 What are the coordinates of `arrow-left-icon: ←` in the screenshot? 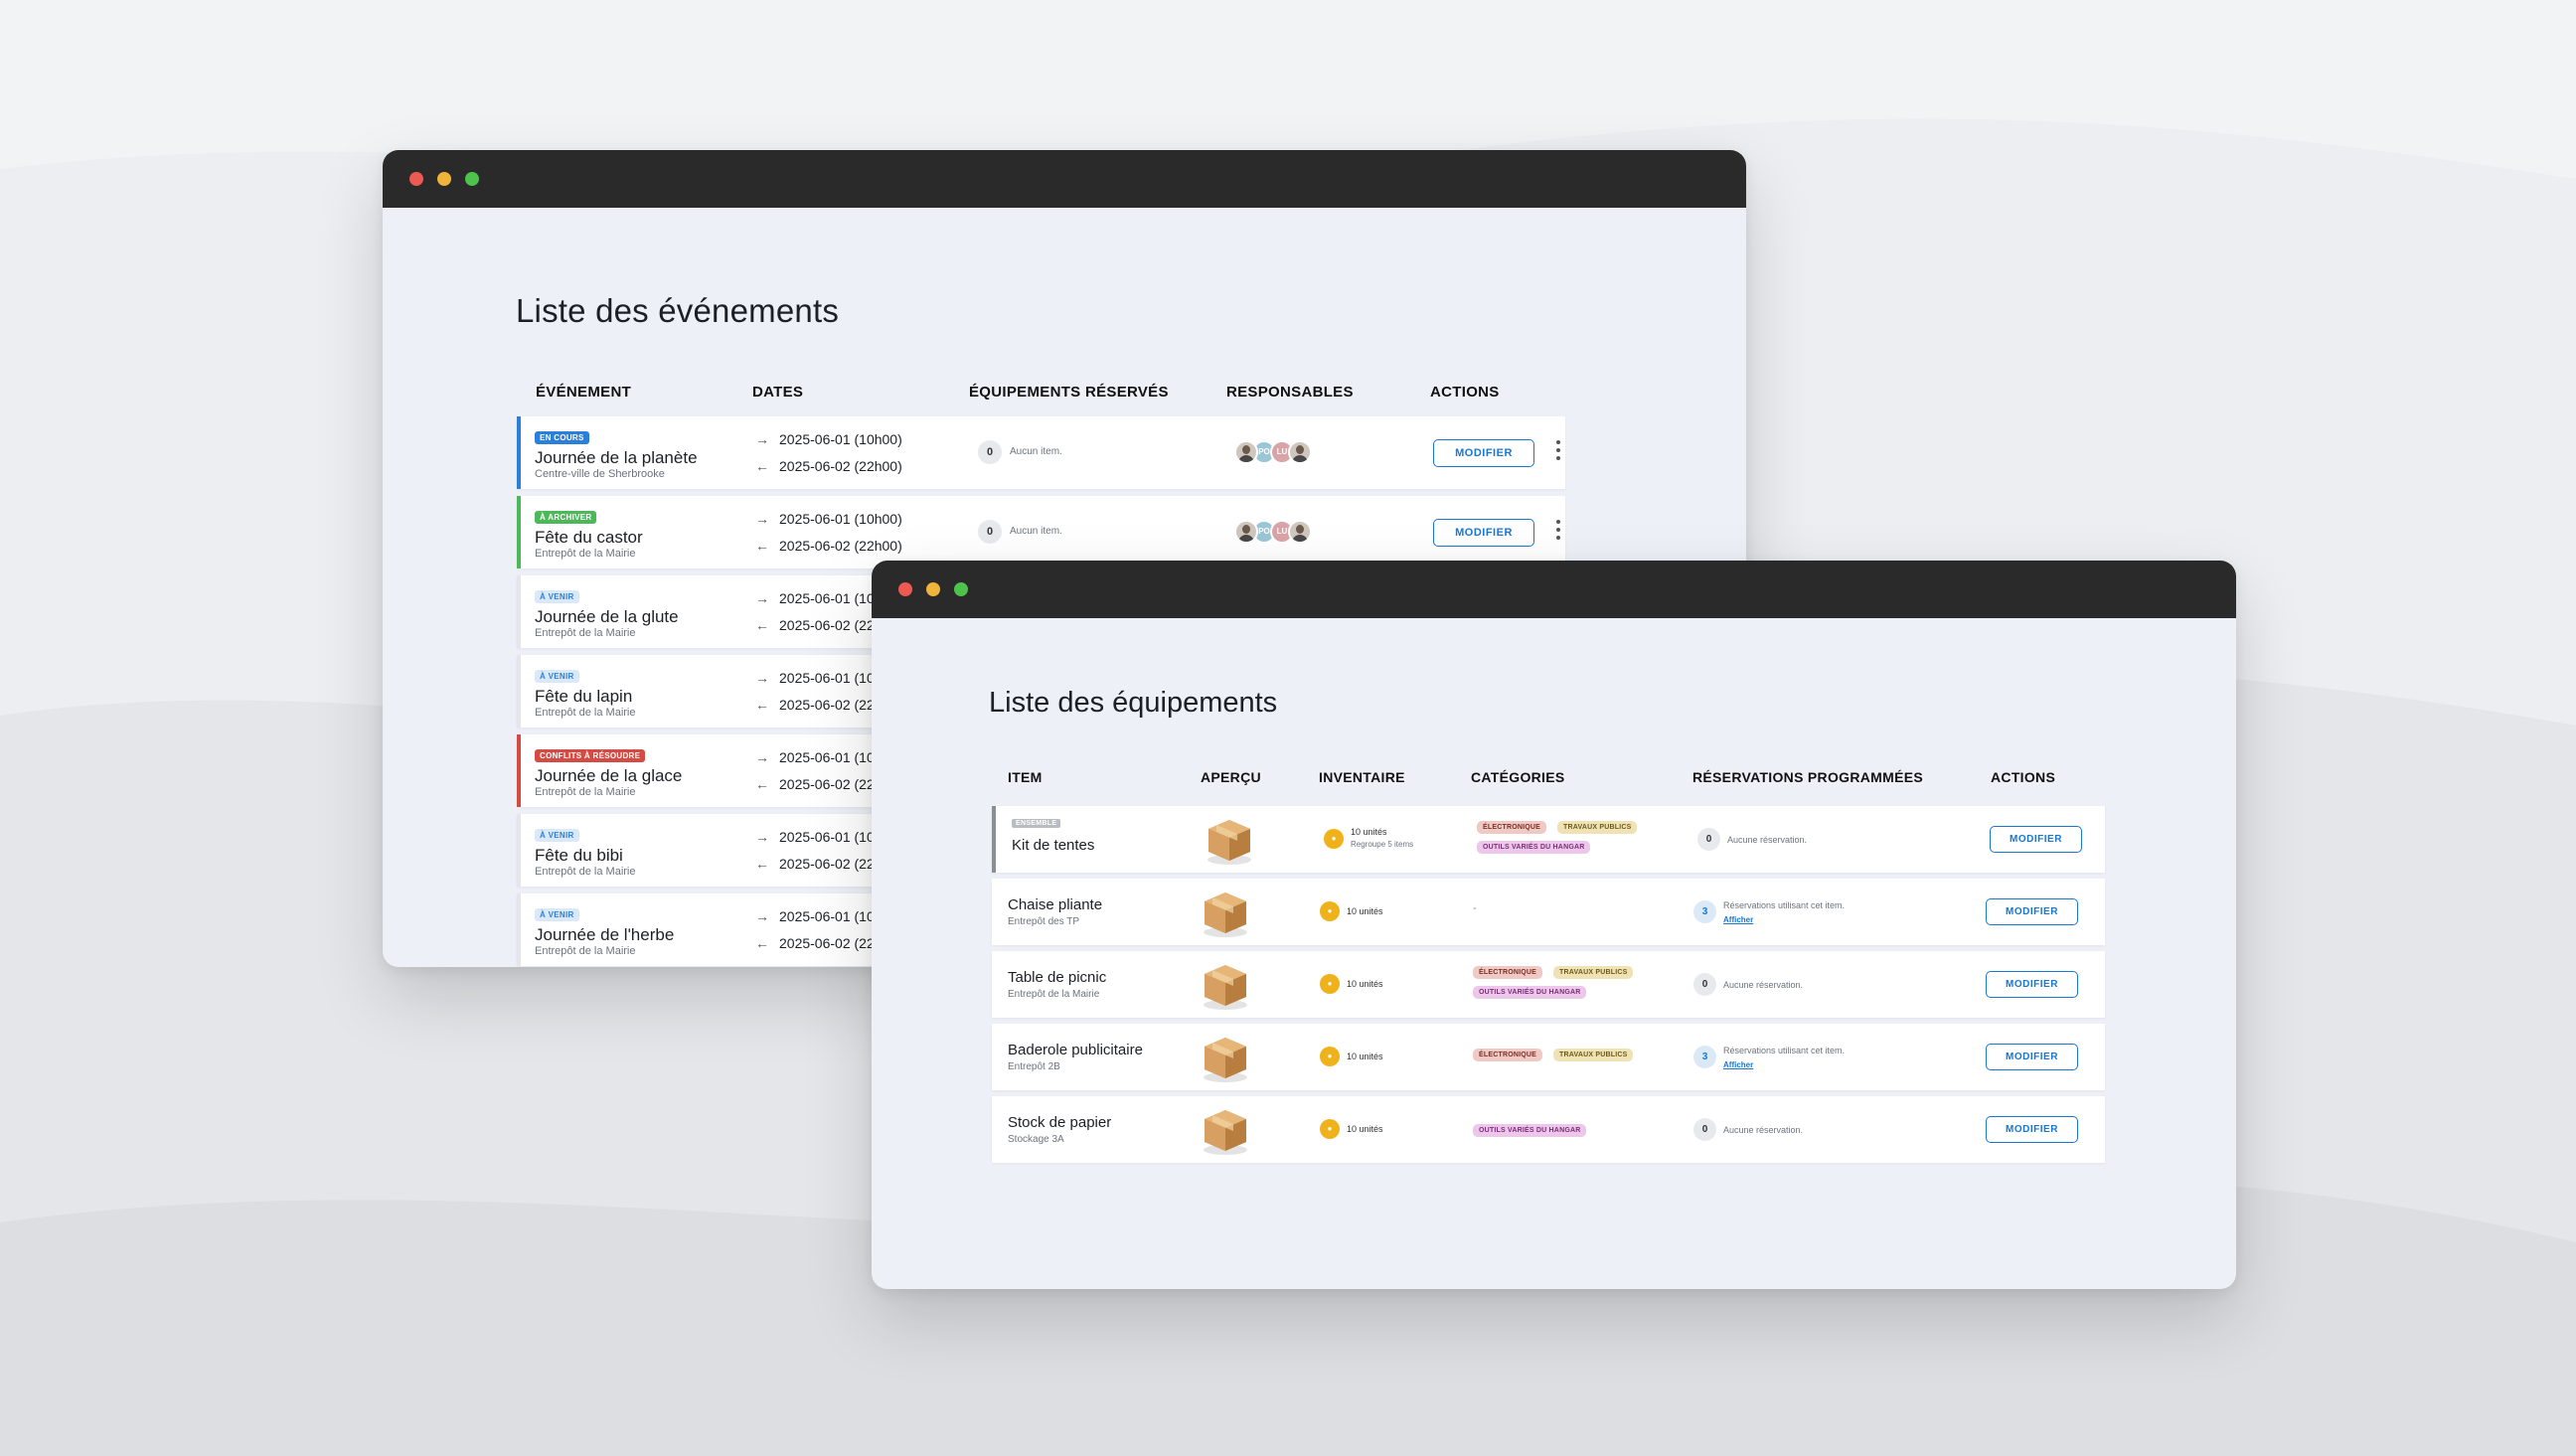 It's located at (762, 943).